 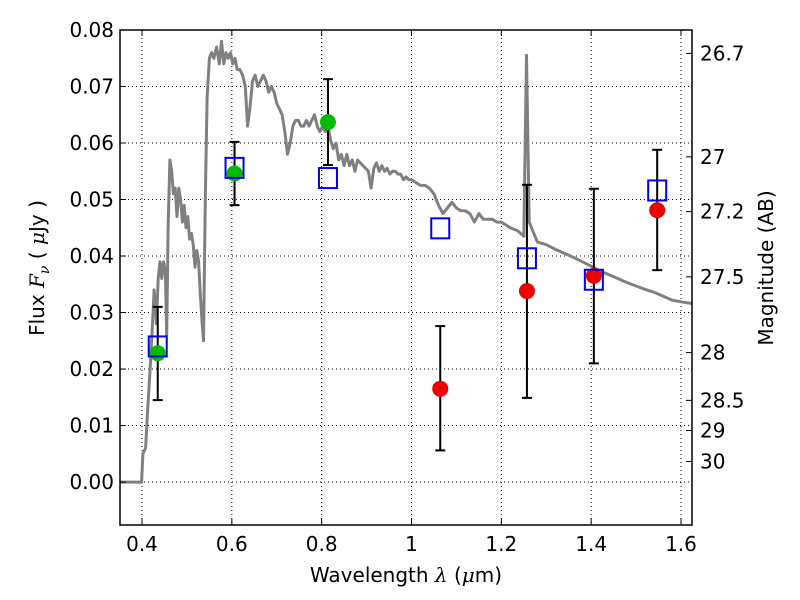 What do you see at coordinates (142, 544) in the screenshot?
I see `x-tick-label: 0.4` at bounding box center [142, 544].